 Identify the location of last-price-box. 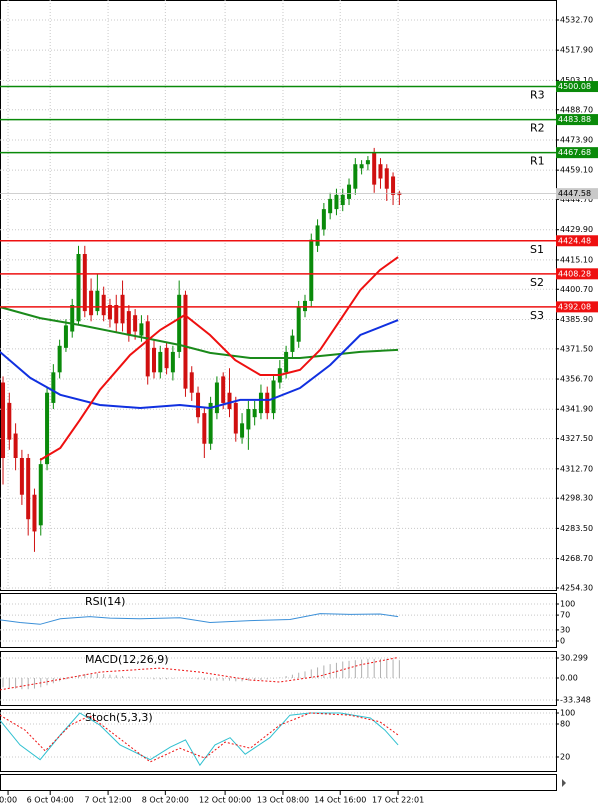
(577, 194).